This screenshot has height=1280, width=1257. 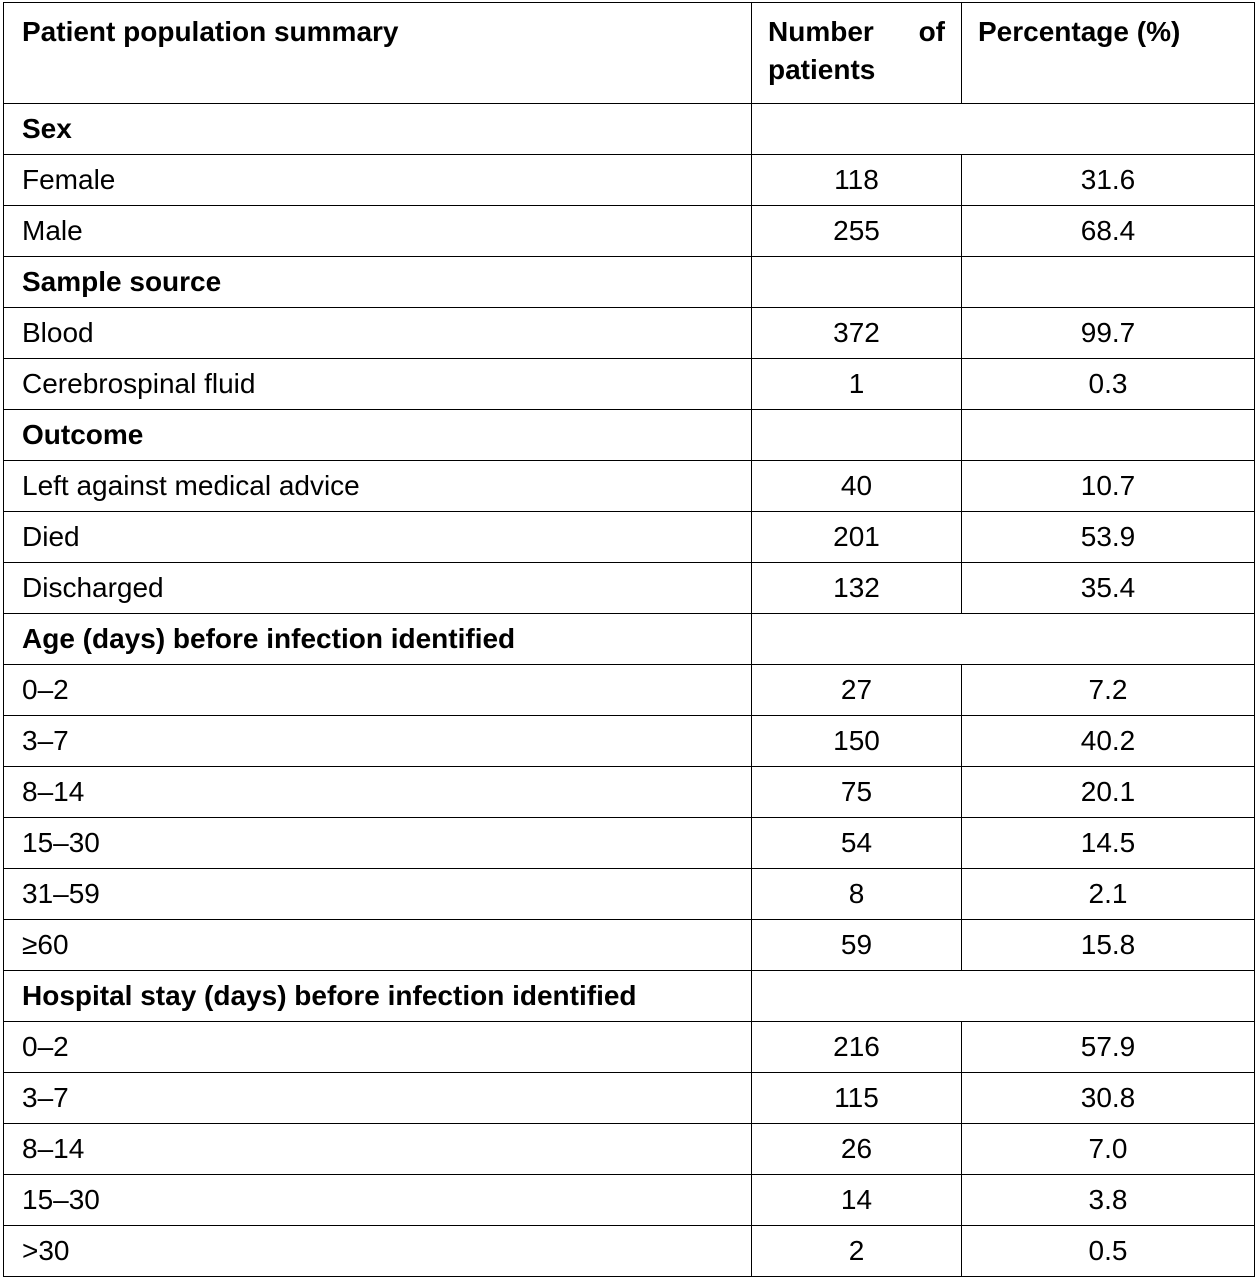 I want to click on row-number: 27, so click(x=856, y=690).